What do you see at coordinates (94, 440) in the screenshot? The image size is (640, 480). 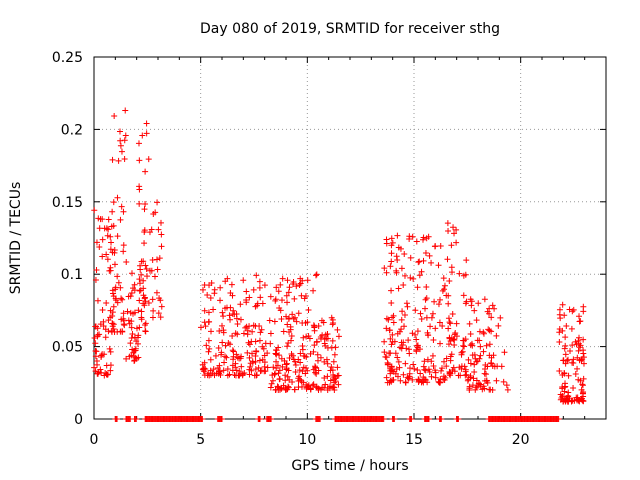 I see `x-tick-label: 0` at bounding box center [94, 440].